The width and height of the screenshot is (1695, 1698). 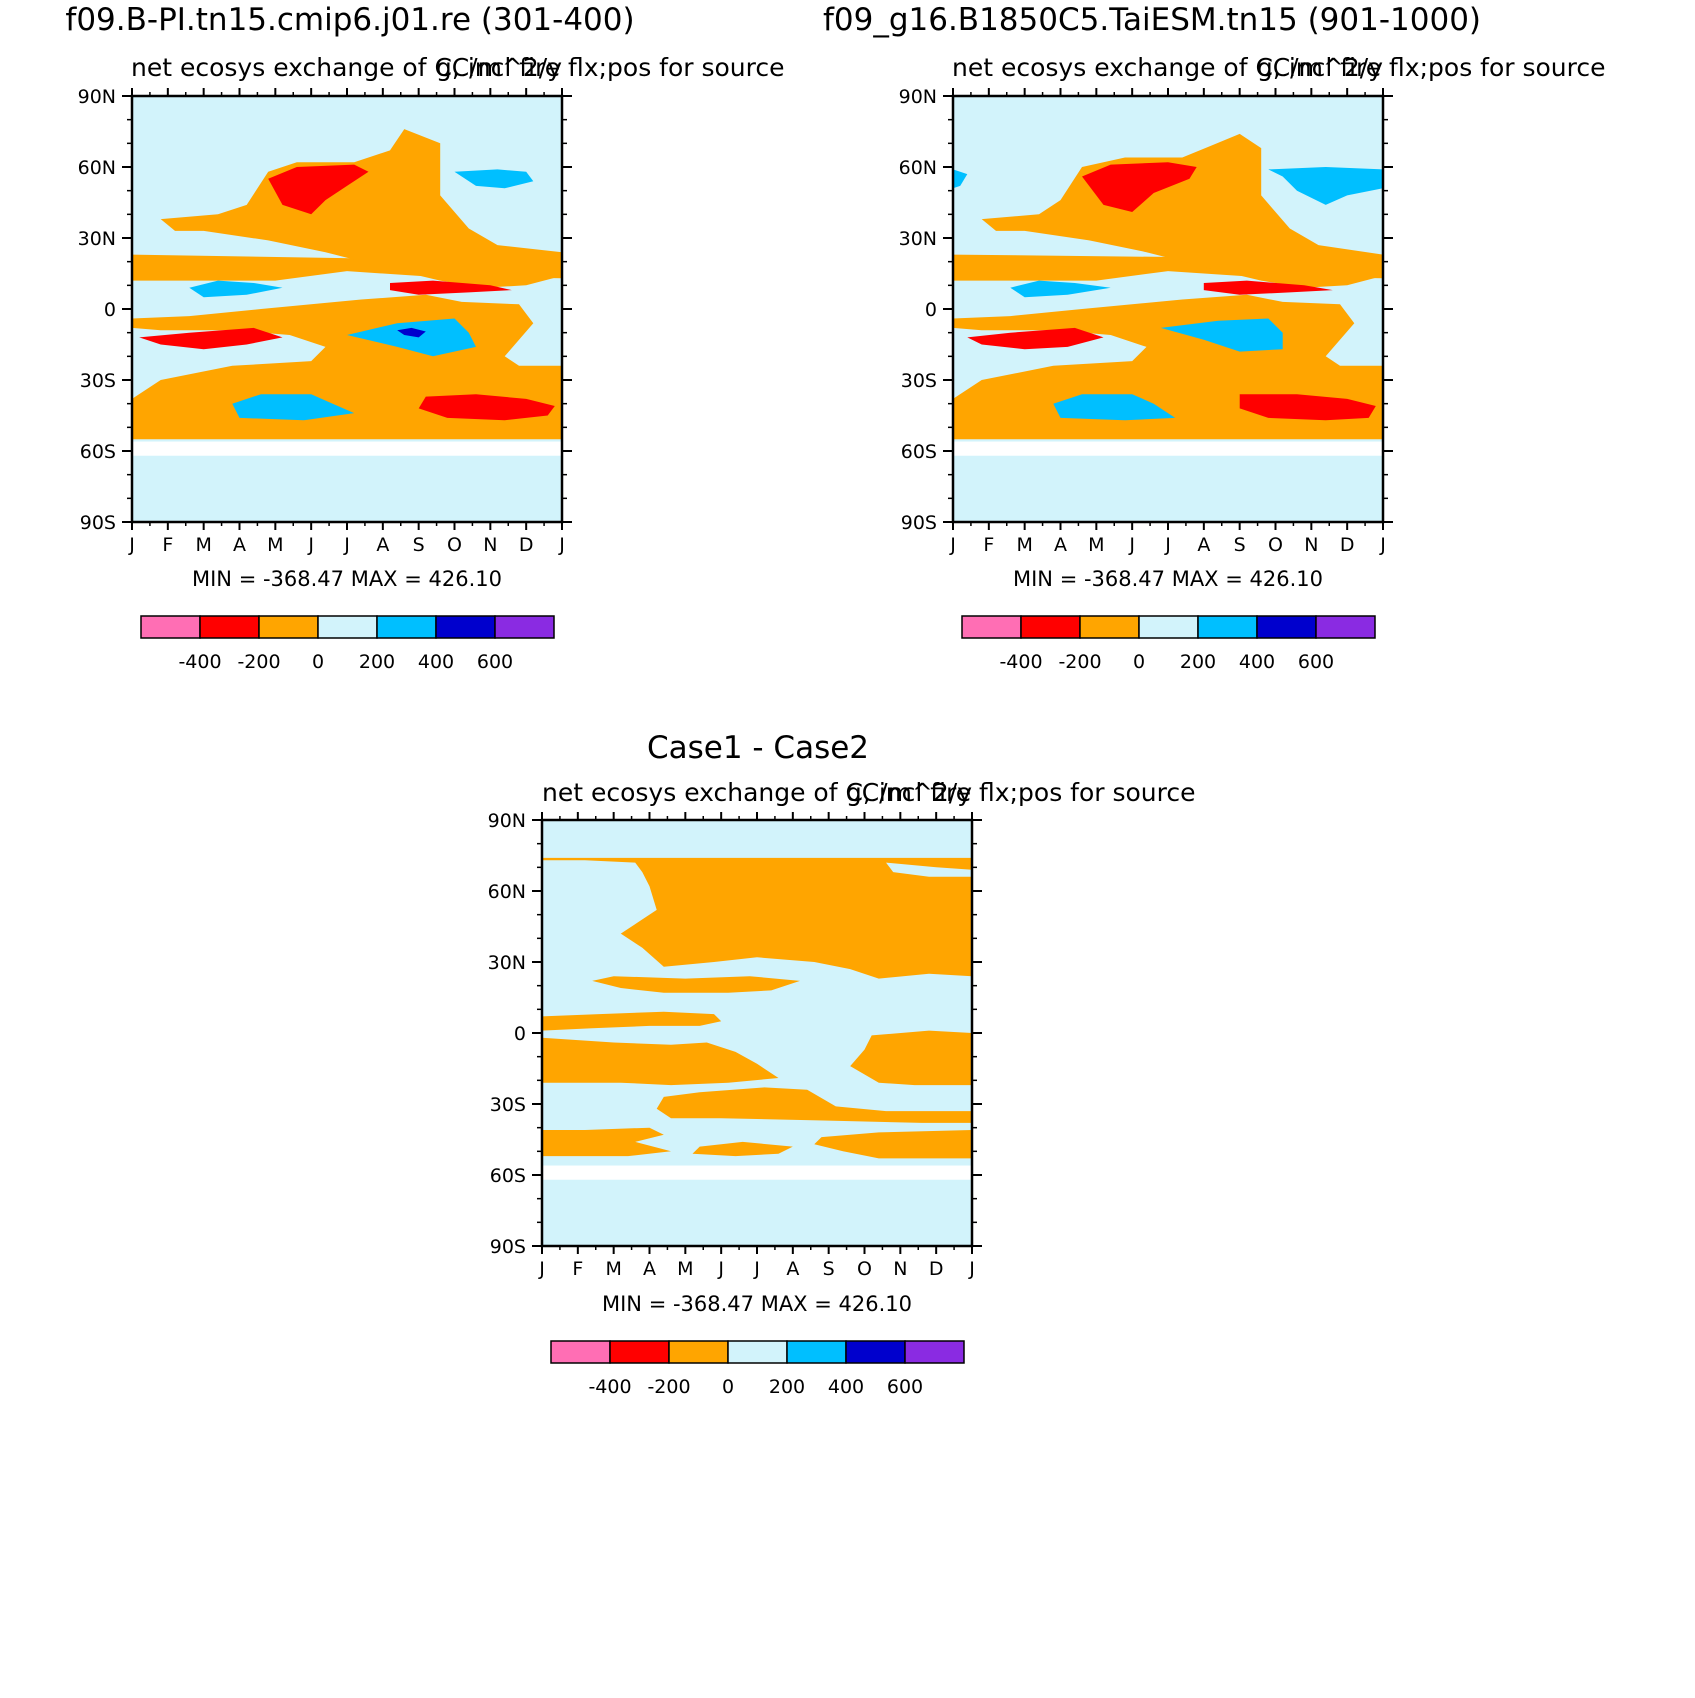 I want to click on min-max-stats: MIN = -368.47 MAX = 426.10, so click(x=1168, y=579).